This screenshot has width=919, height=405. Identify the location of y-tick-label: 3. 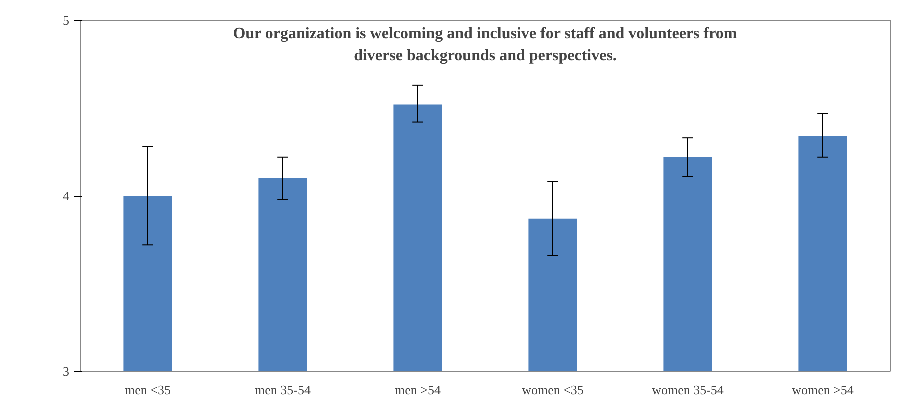
(66, 371).